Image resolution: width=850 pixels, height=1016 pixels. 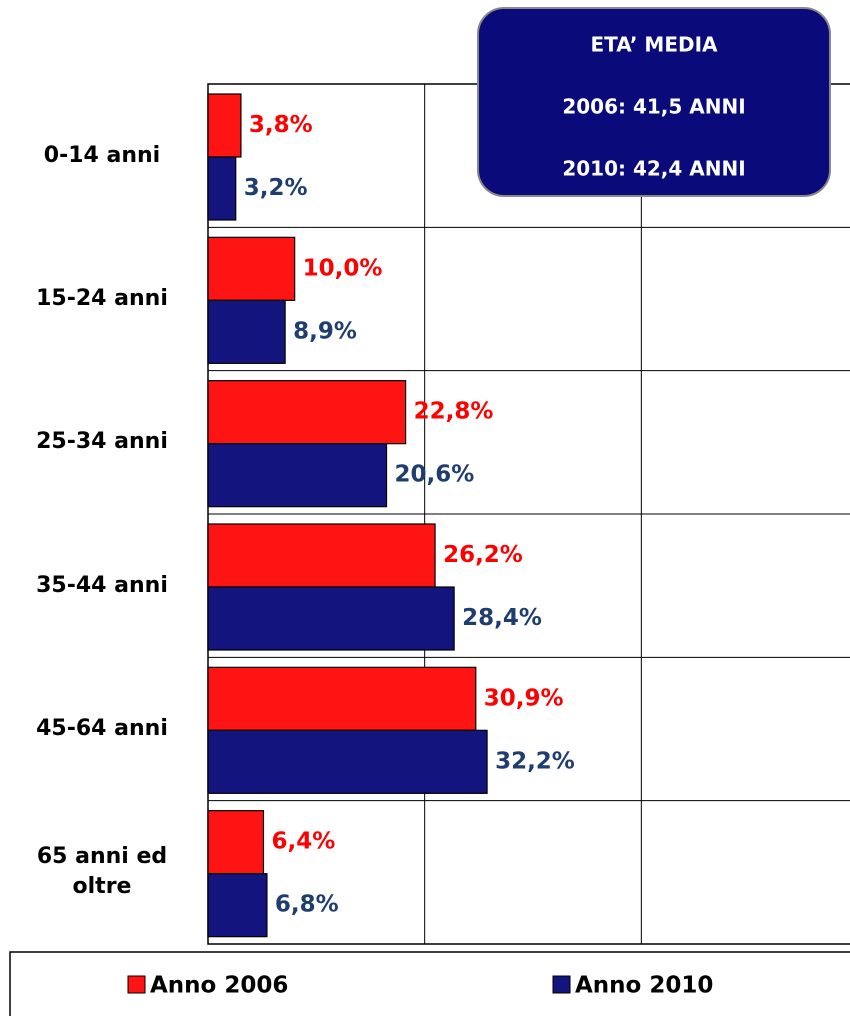 I want to click on value-label: 32,2%, so click(x=535, y=761).